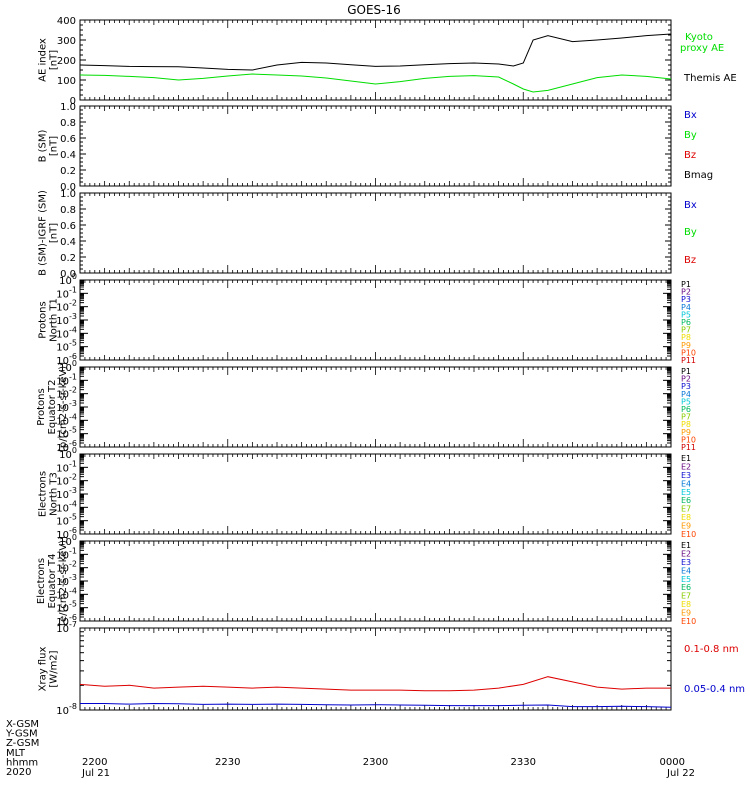  I want to click on y-tick-label: 100, so click(66, 81).